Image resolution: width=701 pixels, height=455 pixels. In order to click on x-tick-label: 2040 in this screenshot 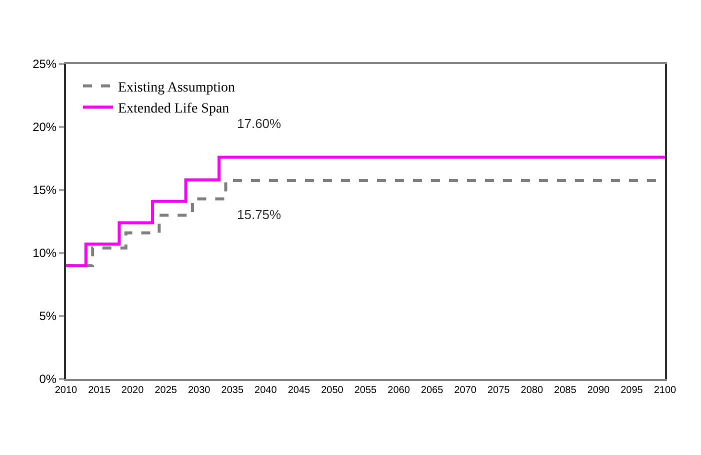, I will do `click(266, 390)`.